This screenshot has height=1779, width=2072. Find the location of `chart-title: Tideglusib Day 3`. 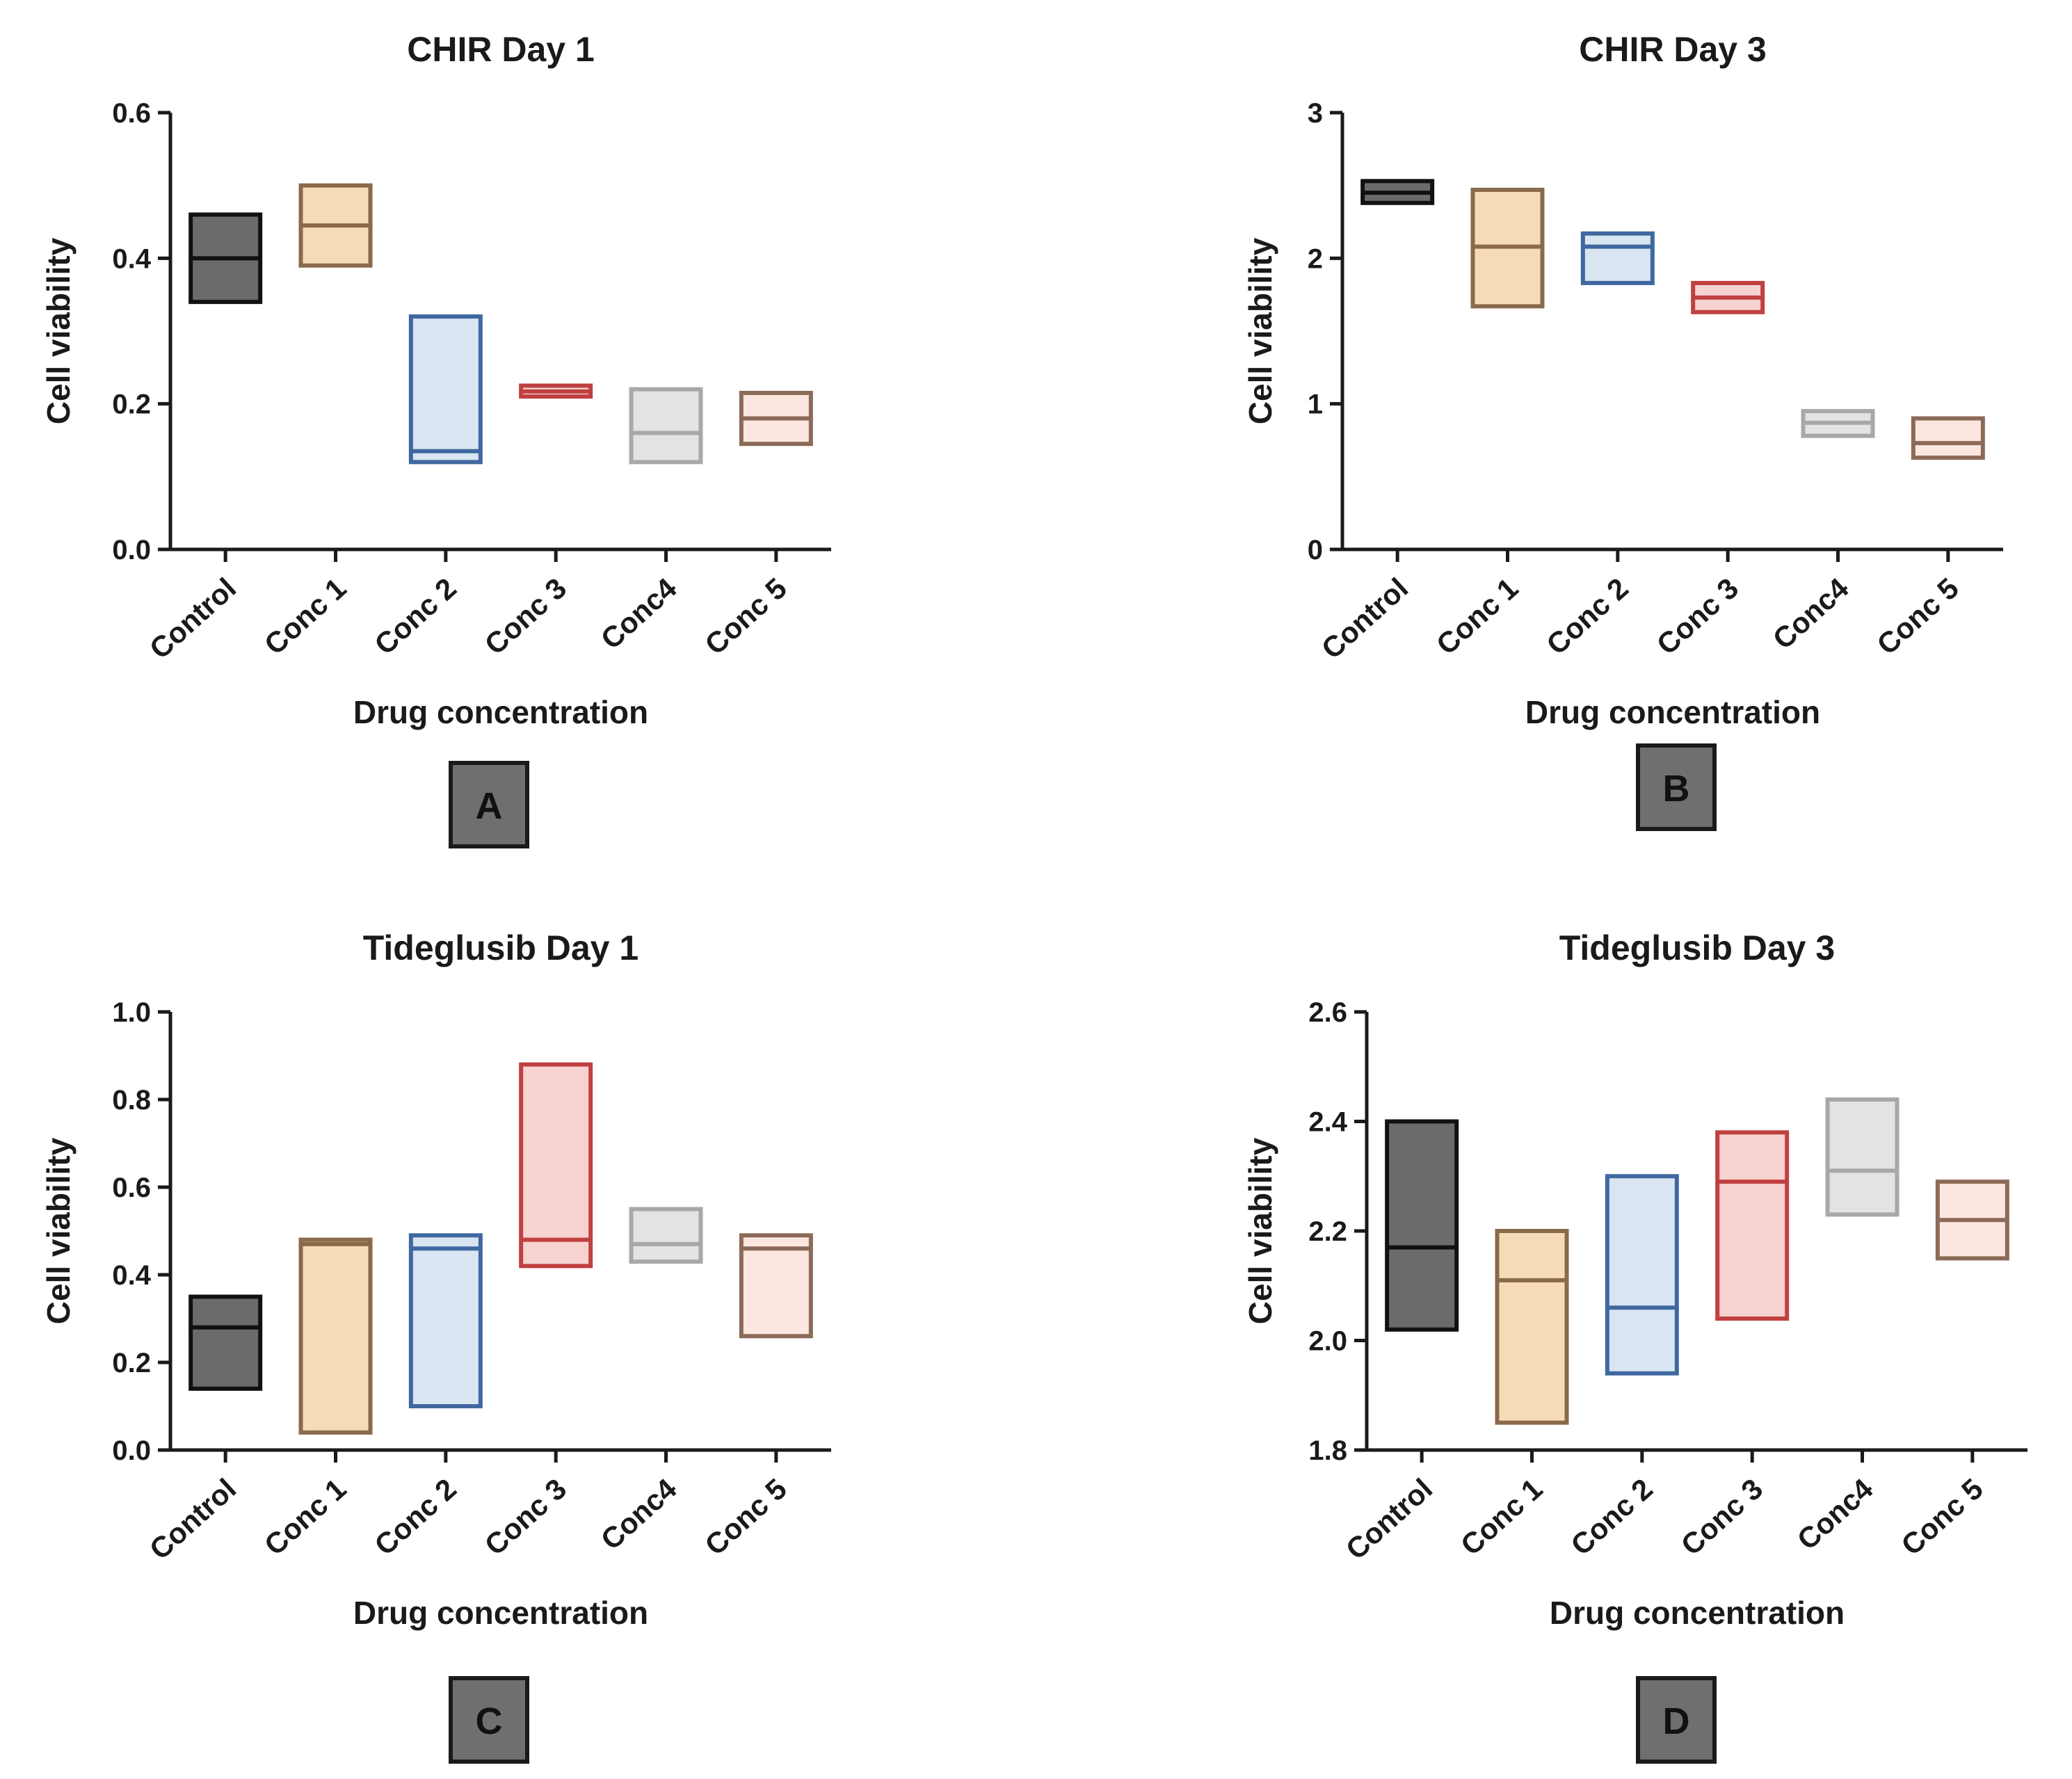

chart-title: Tideglusib Day 3 is located at coordinates (1697, 948).